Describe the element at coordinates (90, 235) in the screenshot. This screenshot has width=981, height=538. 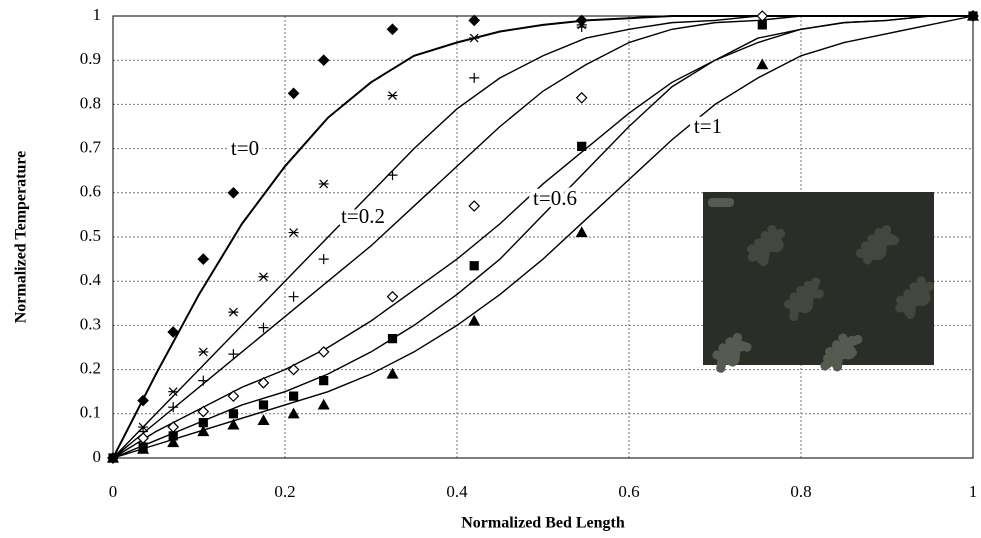
I see `y-tick-label: 0.5` at that location.